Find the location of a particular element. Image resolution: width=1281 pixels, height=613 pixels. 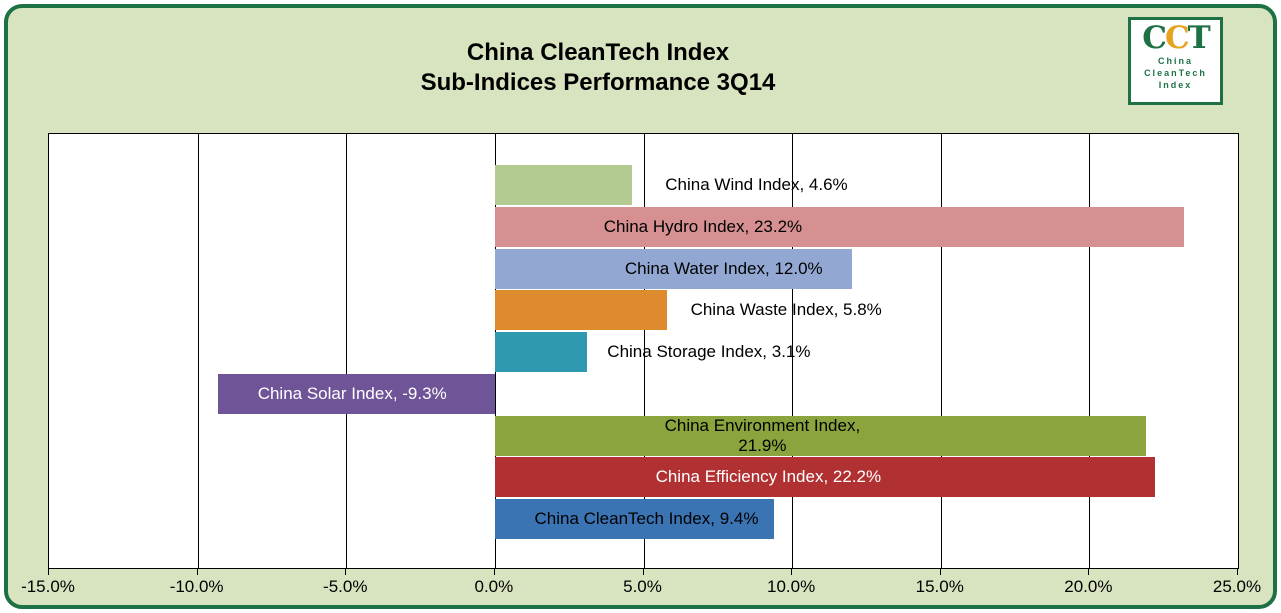

bar-label-line: China Efficiency Index, 22.2% is located at coordinates (768, 477).